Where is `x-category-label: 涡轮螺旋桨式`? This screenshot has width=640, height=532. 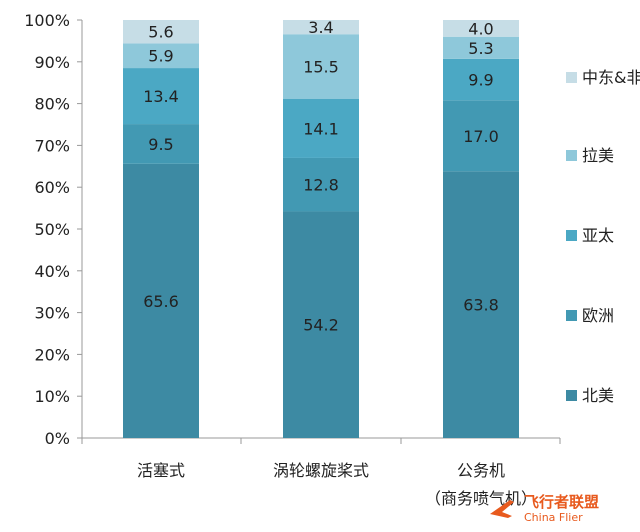 x-category-label: 涡轮螺旋桨式 is located at coordinates (321, 470).